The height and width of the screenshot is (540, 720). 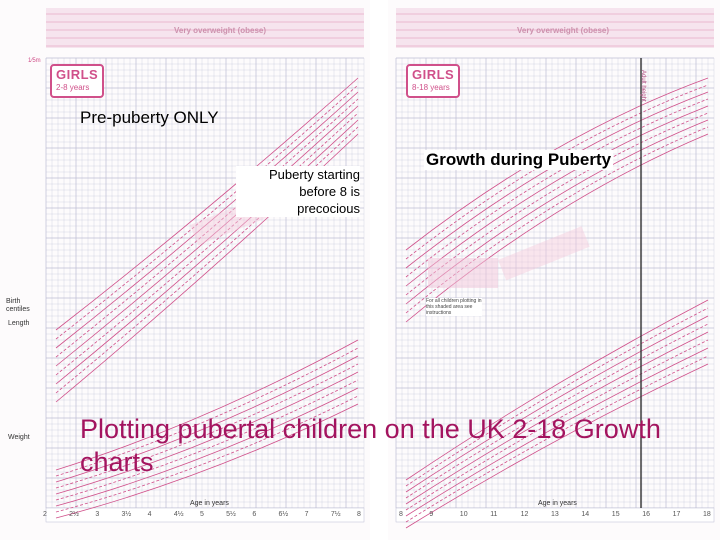 I want to click on age-tick-label: 10, so click(x=463, y=514).